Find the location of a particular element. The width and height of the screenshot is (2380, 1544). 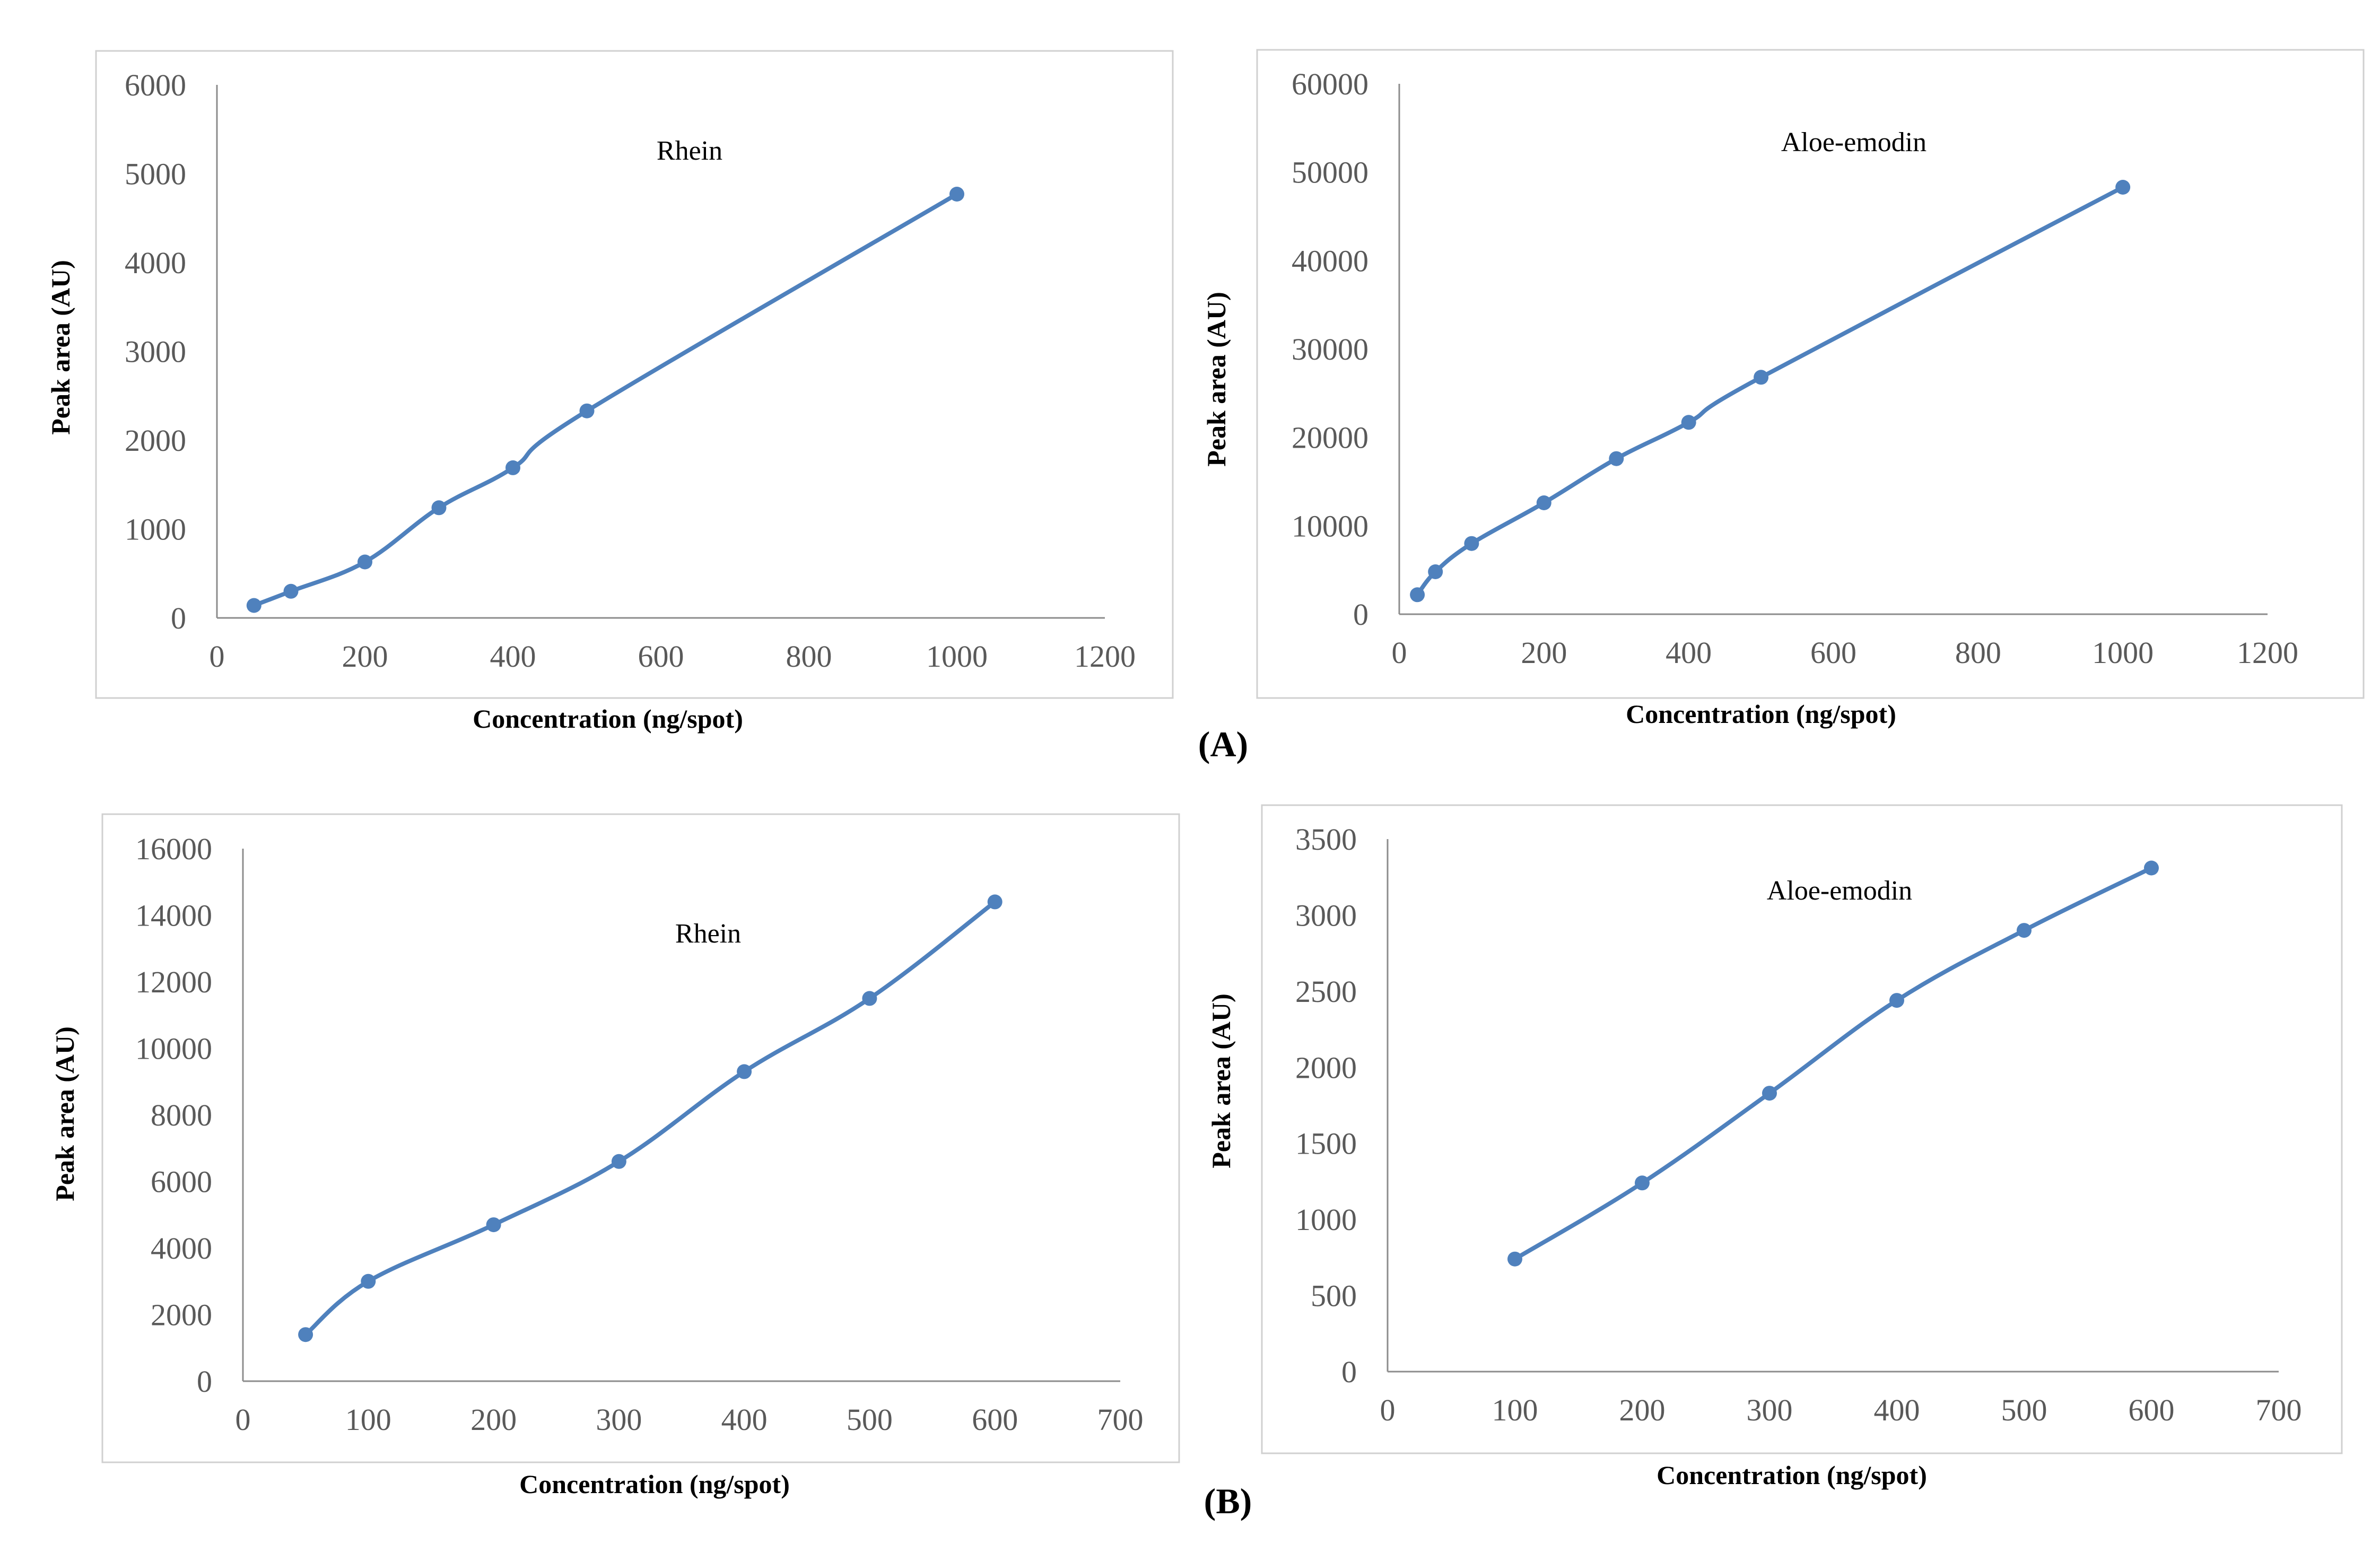

y-tick-label: 5000 is located at coordinates (155, 174).